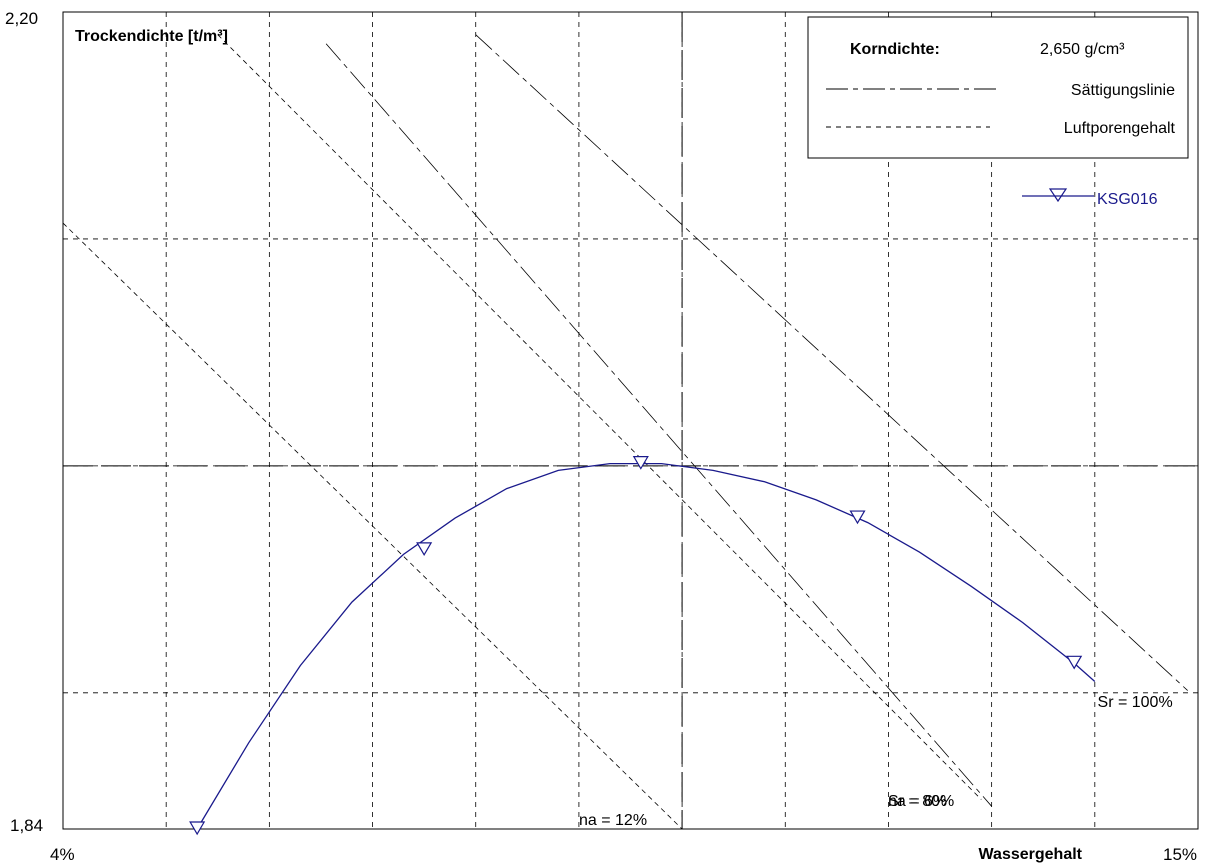 This screenshot has width=1222, height=866. I want to click on saturation-label: Sr = 80%, so click(921, 801).